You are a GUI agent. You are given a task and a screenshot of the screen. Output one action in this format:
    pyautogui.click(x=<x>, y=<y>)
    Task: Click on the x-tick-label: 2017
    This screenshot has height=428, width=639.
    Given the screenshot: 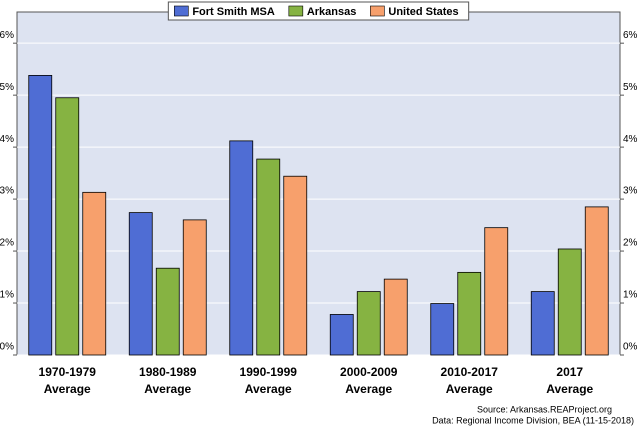 What is the action you would take?
    pyautogui.click(x=569, y=372)
    